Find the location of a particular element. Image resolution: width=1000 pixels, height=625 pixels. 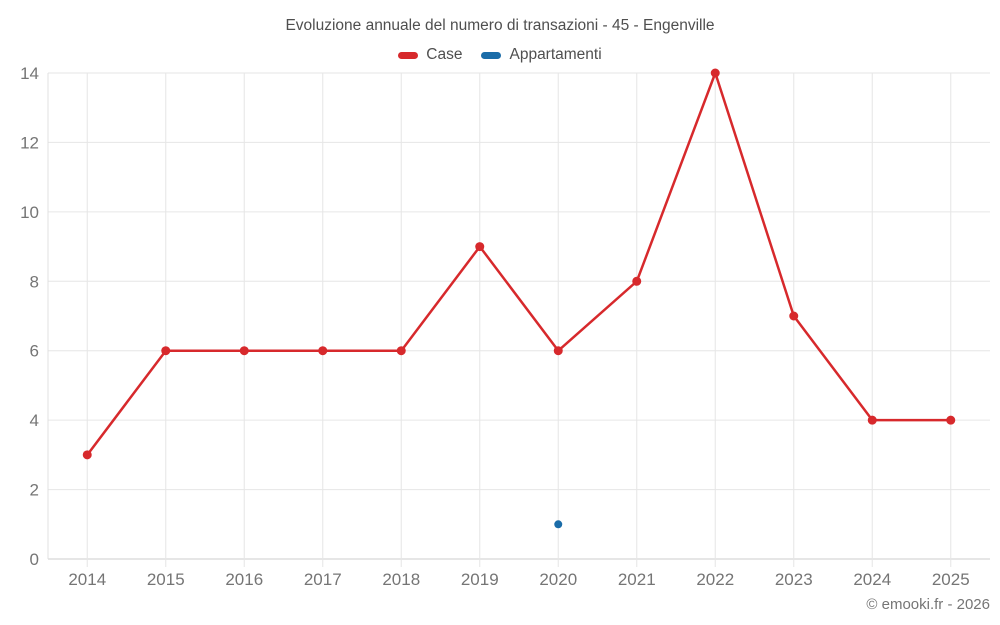

x-tick-label: 2022 is located at coordinates (715, 579).